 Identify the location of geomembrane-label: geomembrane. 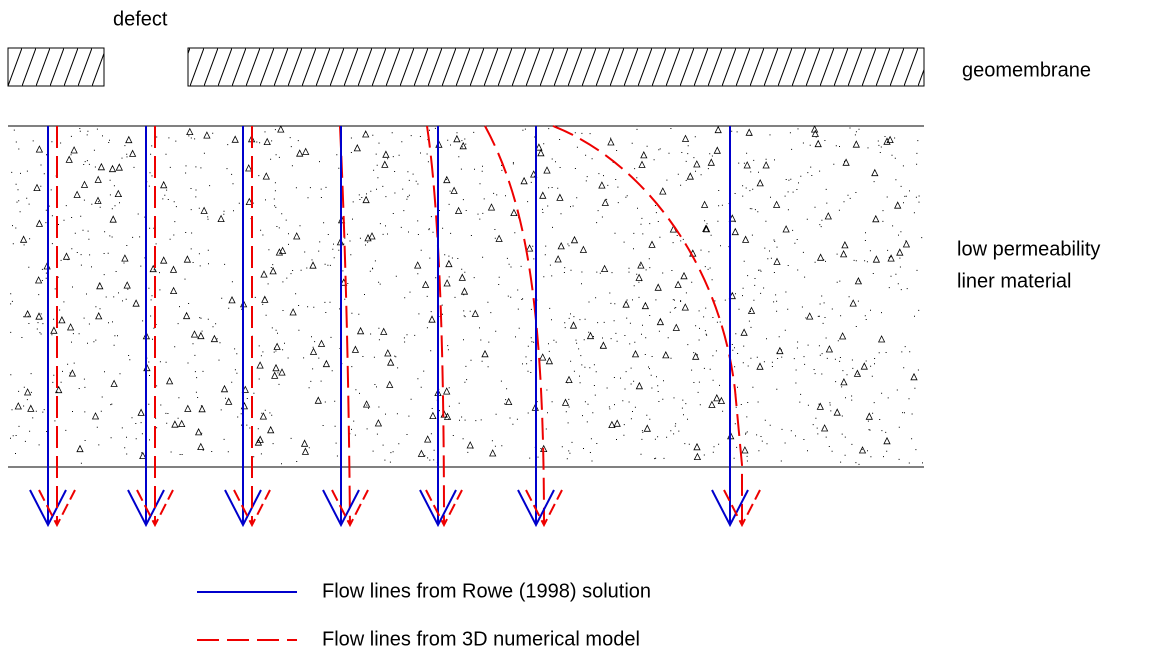
(1026, 70).